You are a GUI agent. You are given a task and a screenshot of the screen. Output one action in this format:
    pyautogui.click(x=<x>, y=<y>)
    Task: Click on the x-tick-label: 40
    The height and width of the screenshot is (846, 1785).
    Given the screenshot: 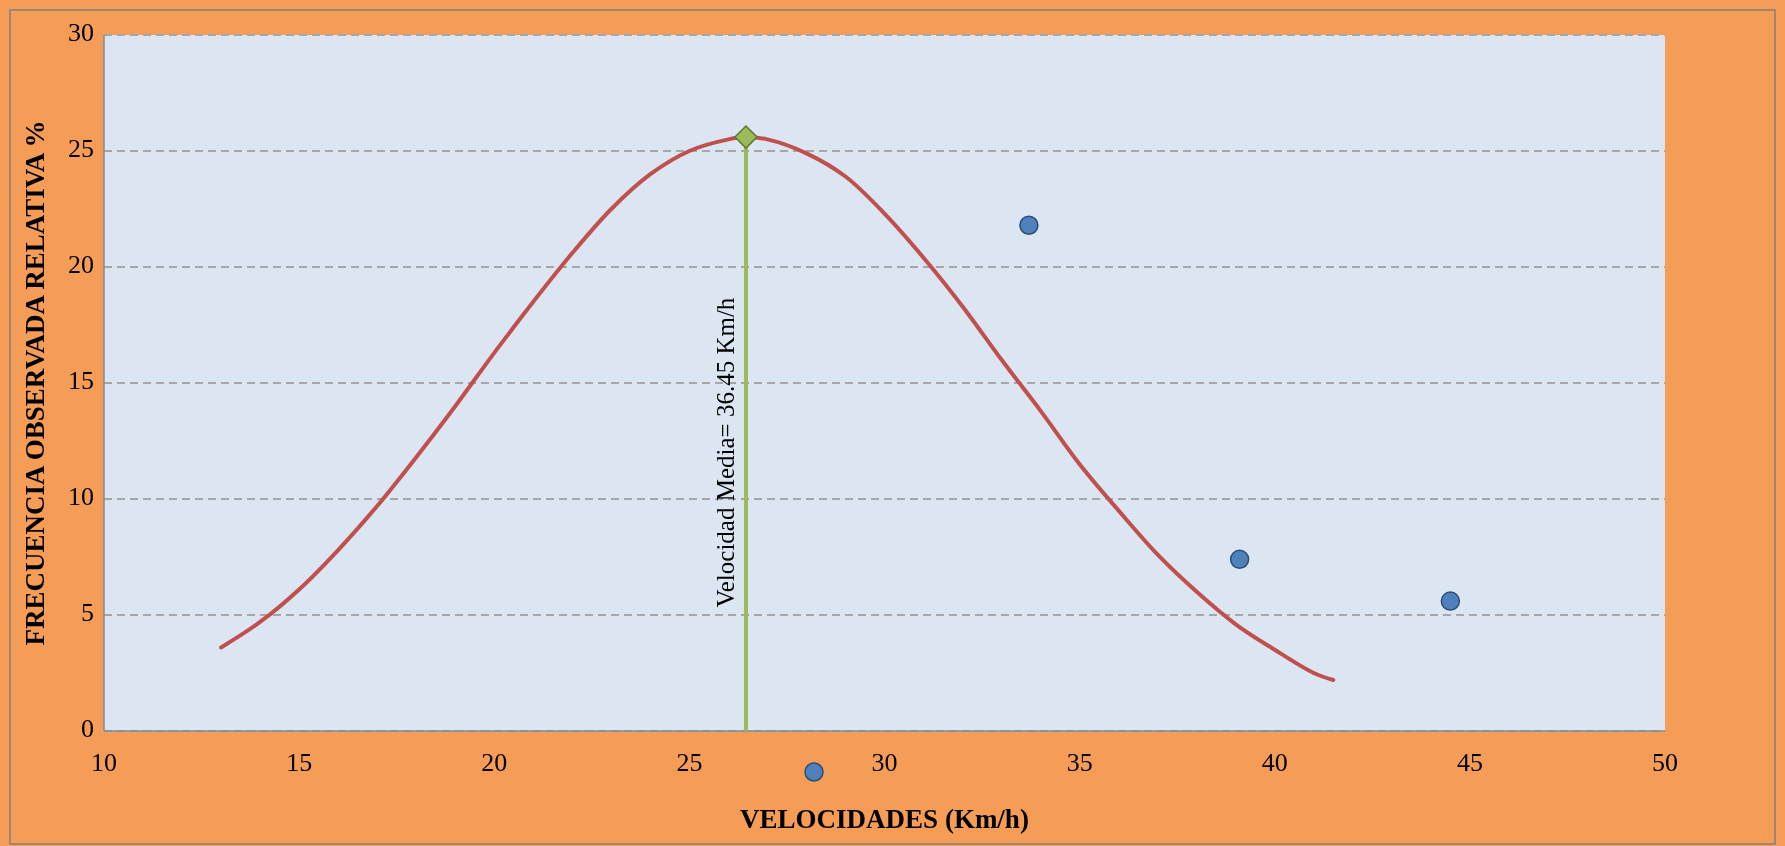 What is the action you would take?
    pyautogui.click(x=1274, y=762)
    